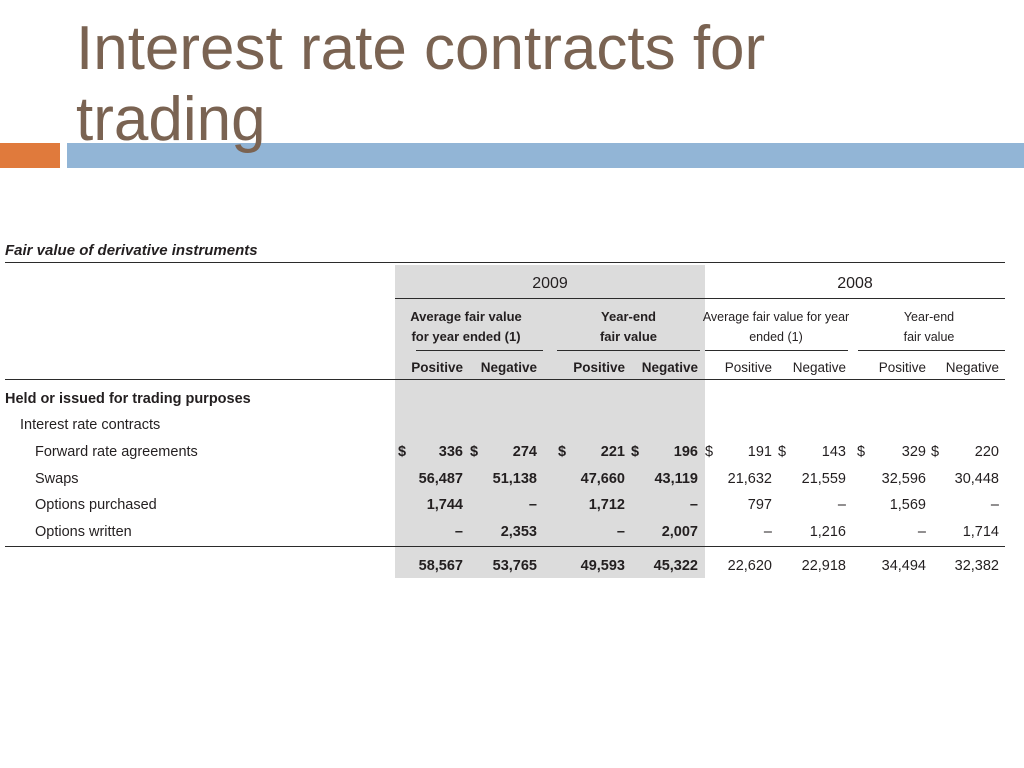 This screenshot has width=1024, height=768. Describe the element at coordinates (676, 478) in the screenshot. I see `value-cell: 43,119` at that location.